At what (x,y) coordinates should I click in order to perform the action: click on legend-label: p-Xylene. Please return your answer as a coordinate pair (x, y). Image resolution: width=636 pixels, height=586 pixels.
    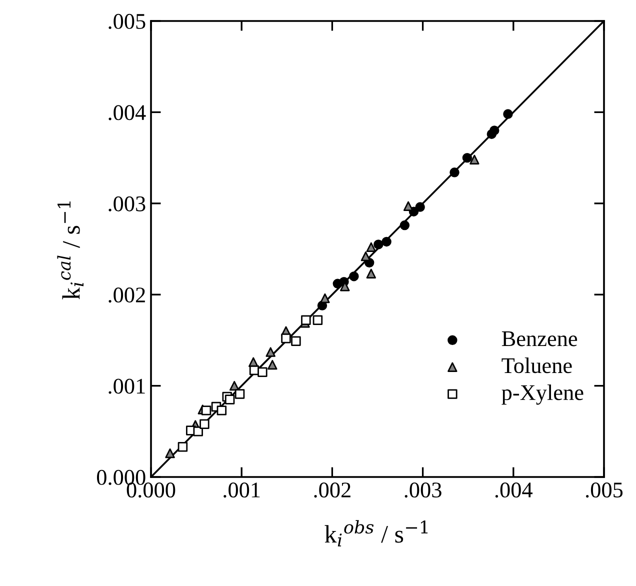
    Looking at the image, I should click on (543, 394).